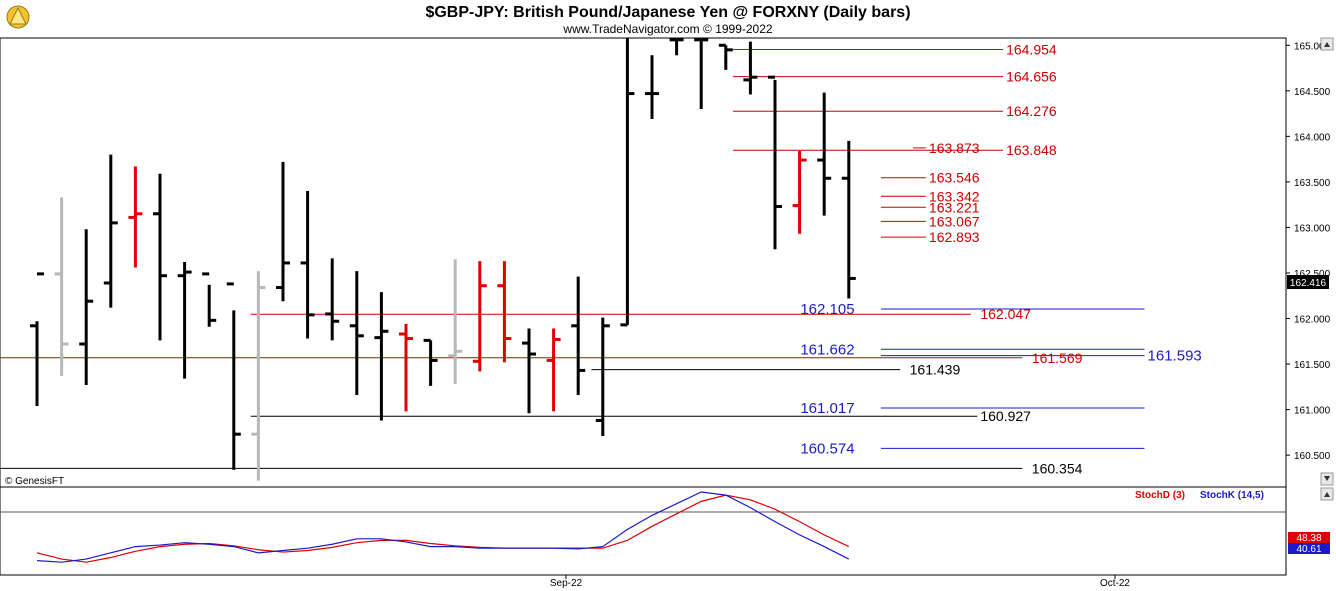 Image resolution: width=1336 pixels, height=591 pixels. What do you see at coordinates (895, 77) in the screenshot?
I see `level-1: 164.656` at bounding box center [895, 77].